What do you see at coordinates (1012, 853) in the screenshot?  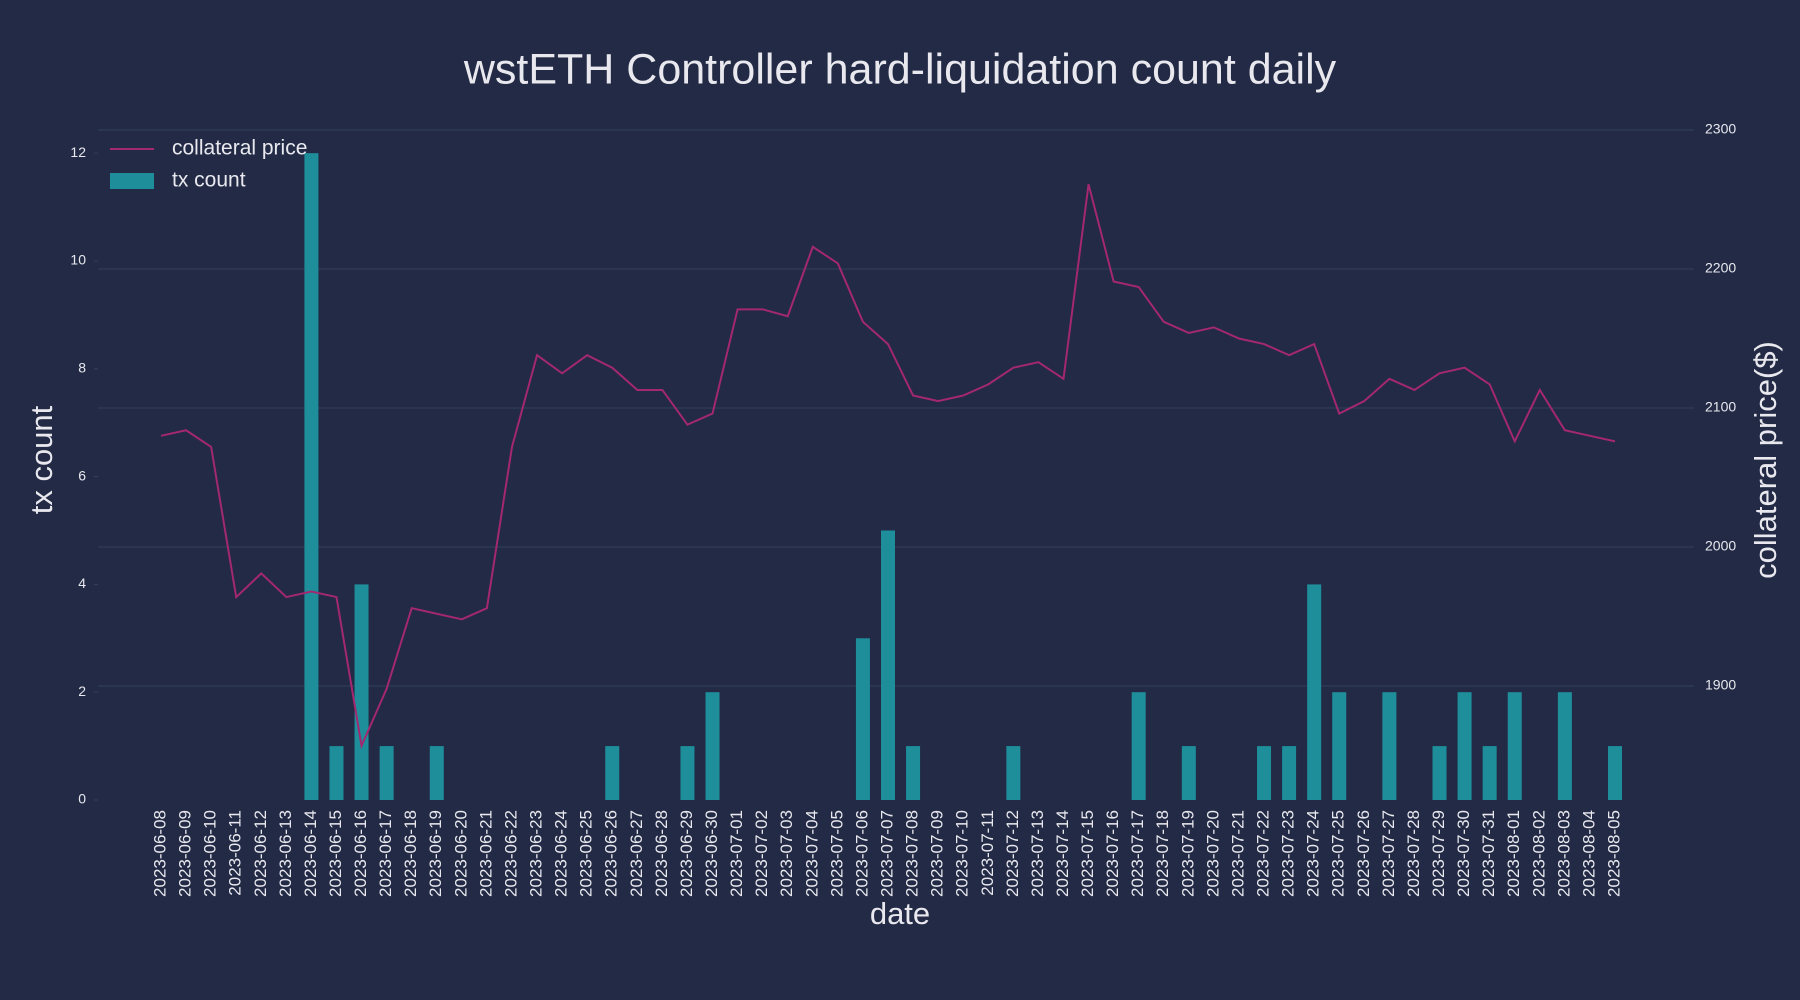 I see `x-tick-label: 2023-07-12` at bounding box center [1012, 853].